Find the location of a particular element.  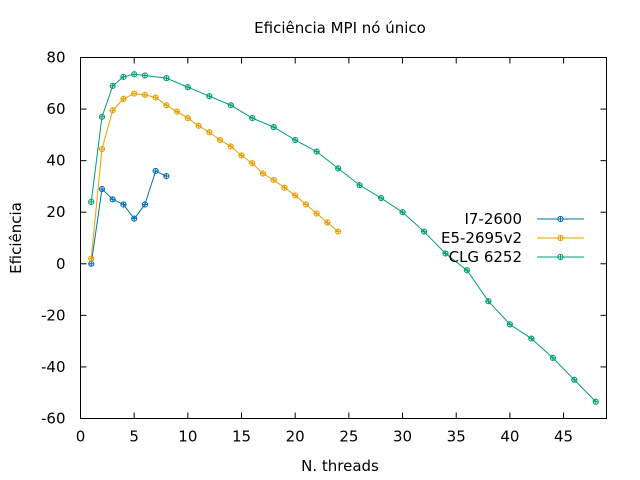

x-tick-label: 10 is located at coordinates (187, 437).